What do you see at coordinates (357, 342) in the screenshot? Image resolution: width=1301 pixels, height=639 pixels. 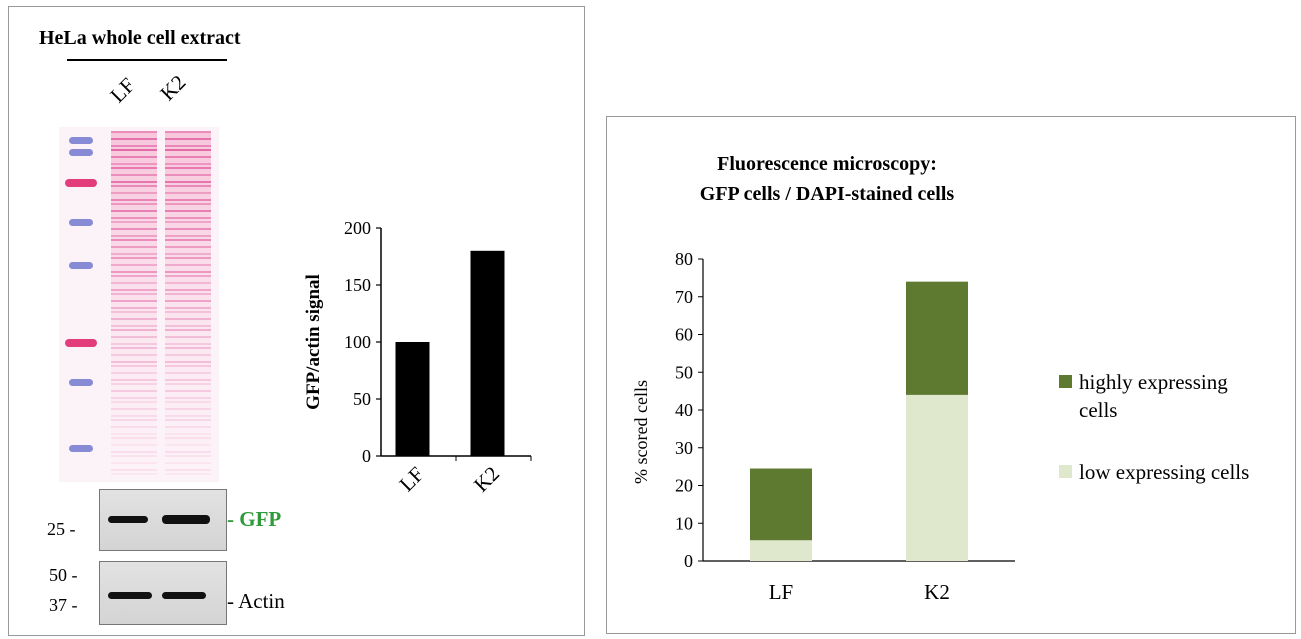 I see `y-tick-label: 100` at bounding box center [357, 342].